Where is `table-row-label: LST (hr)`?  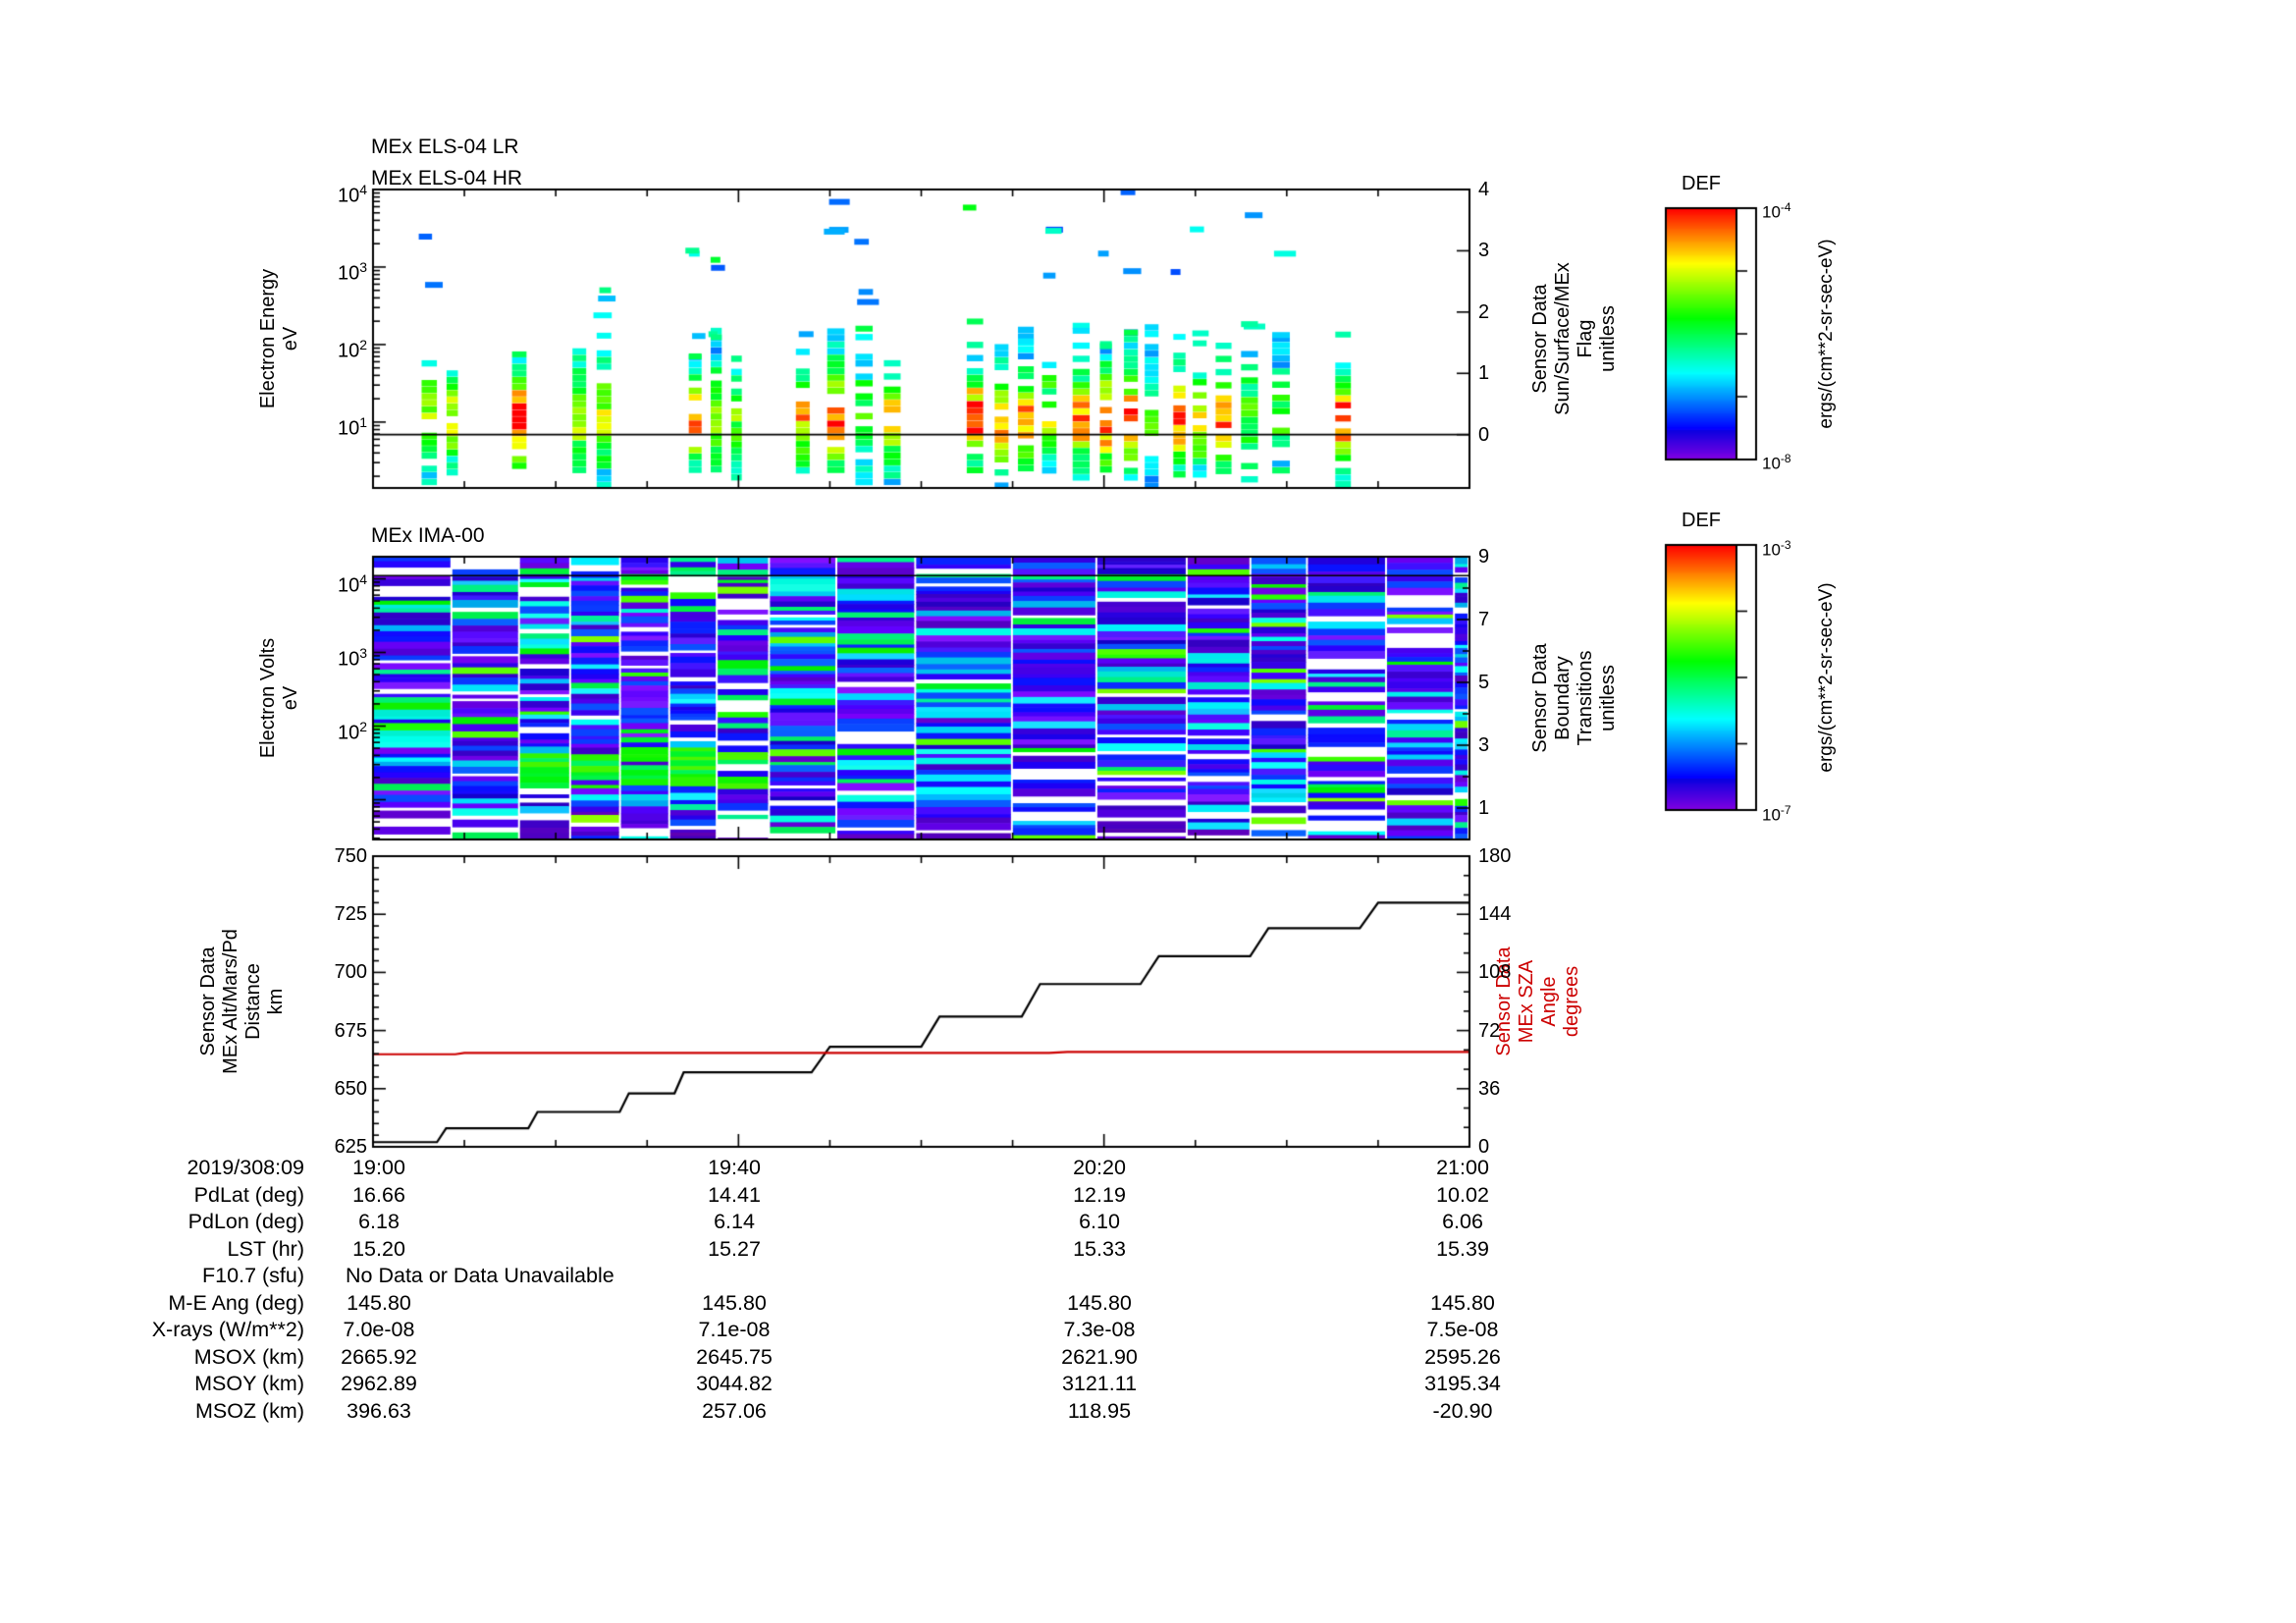 table-row-label: LST (hr) is located at coordinates (265, 1248).